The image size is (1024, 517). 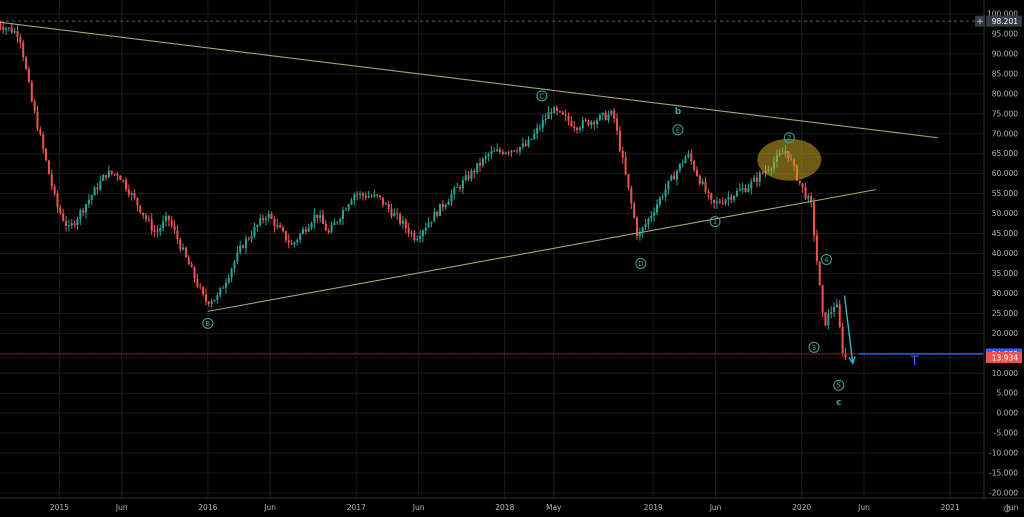 I want to click on add-alert-button, so click(x=980, y=21).